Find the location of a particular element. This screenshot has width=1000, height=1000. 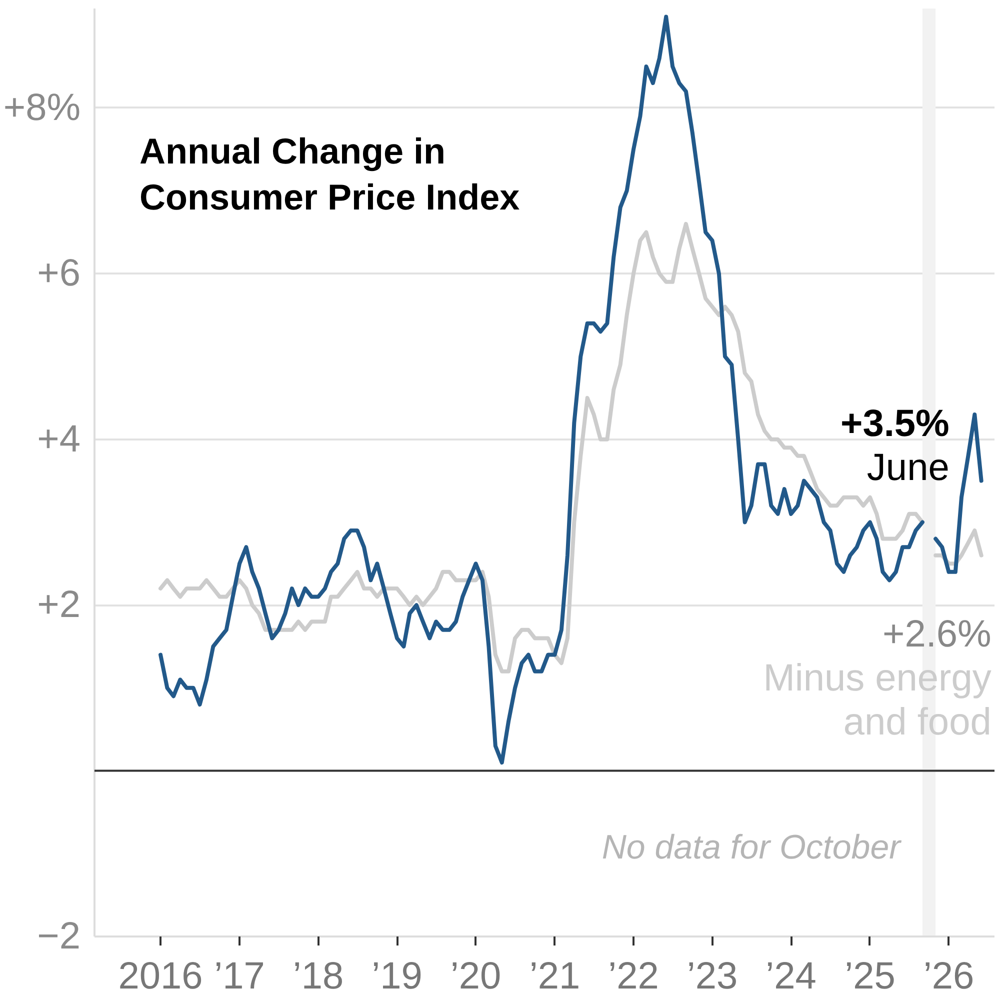

x-tick-label: ’24 is located at coordinates (791, 977).